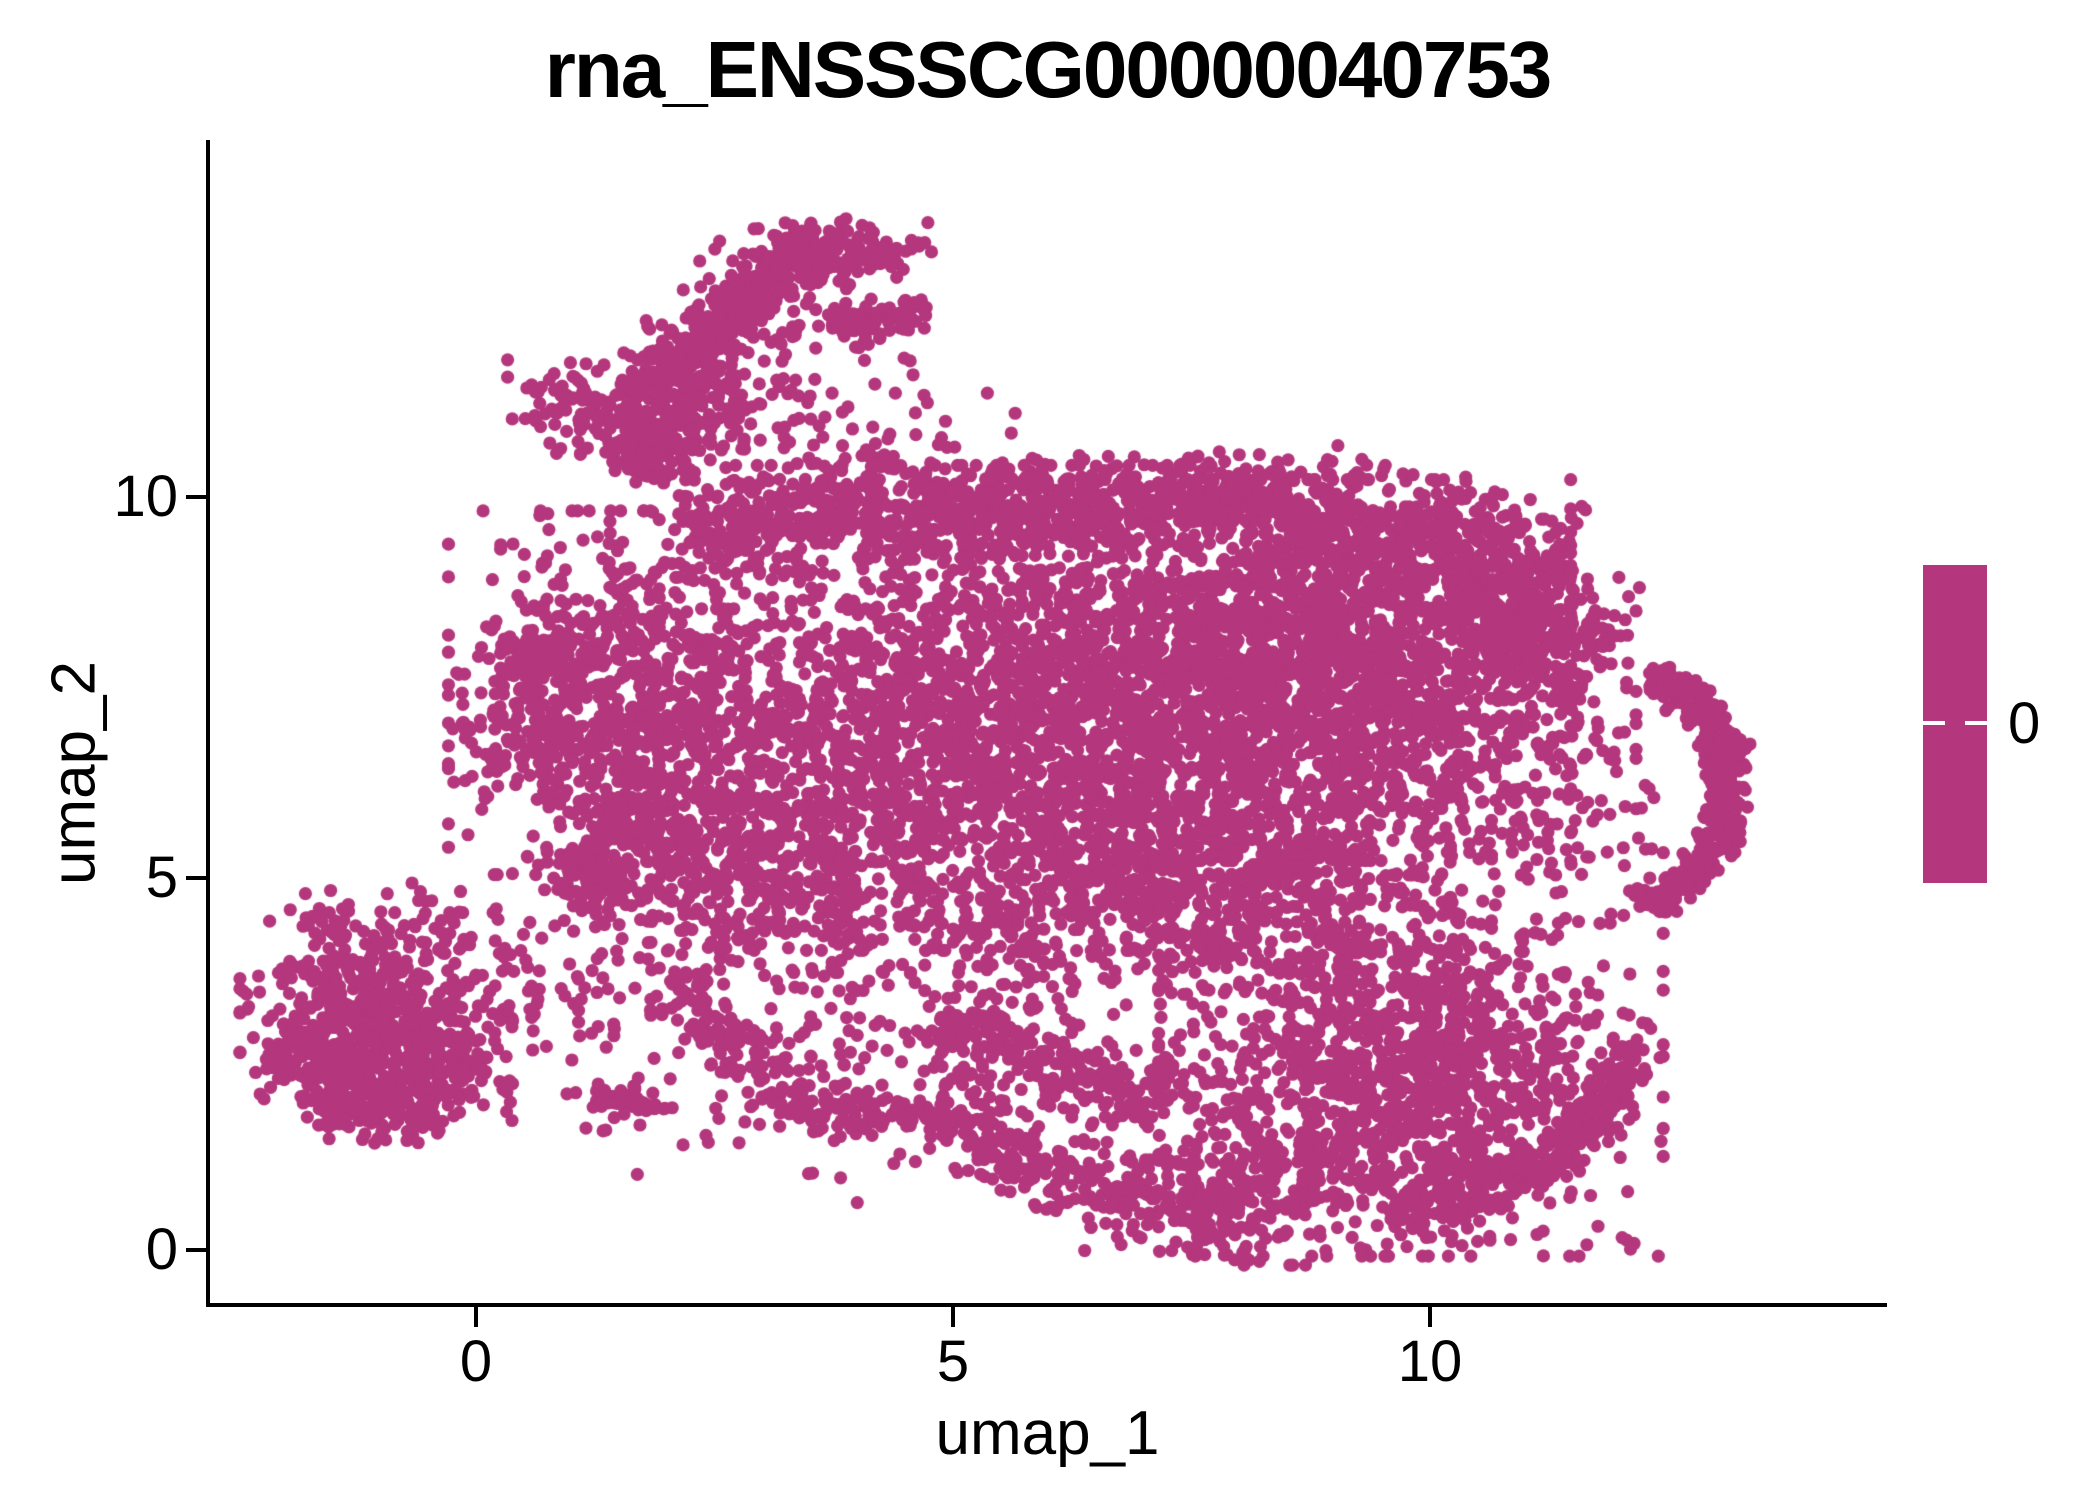 Image resolution: width=2100 pixels, height=1500 pixels. What do you see at coordinates (1047, 1433) in the screenshot?
I see `x-axis-label: umap_1` at bounding box center [1047, 1433].